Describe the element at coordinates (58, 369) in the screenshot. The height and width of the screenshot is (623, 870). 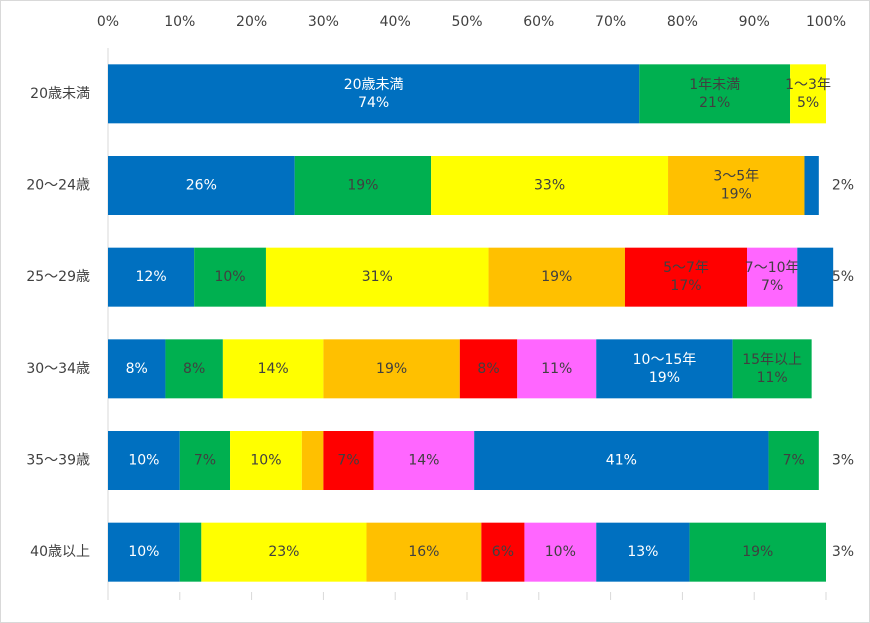
I see `y-tick-label: 30～34歳` at that location.